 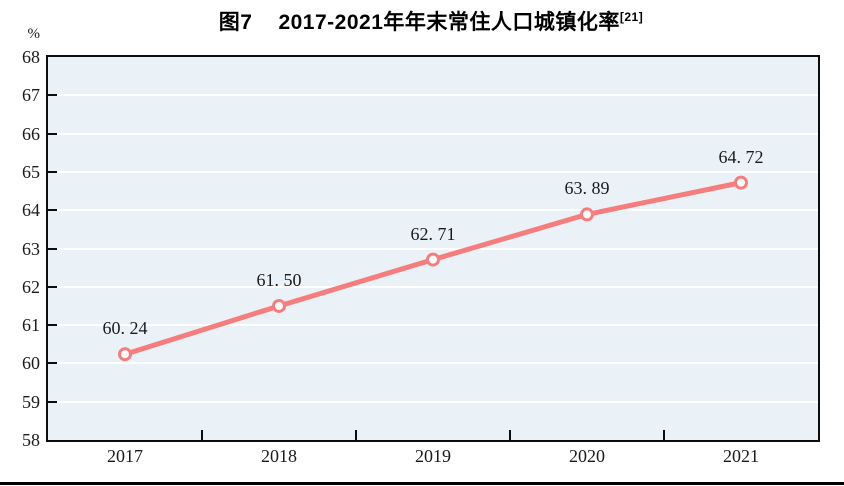 What do you see at coordinates (279, 456) in the screenshot?
I see `x-axis-label-2018: 2018` at bounding box center [279, 456].